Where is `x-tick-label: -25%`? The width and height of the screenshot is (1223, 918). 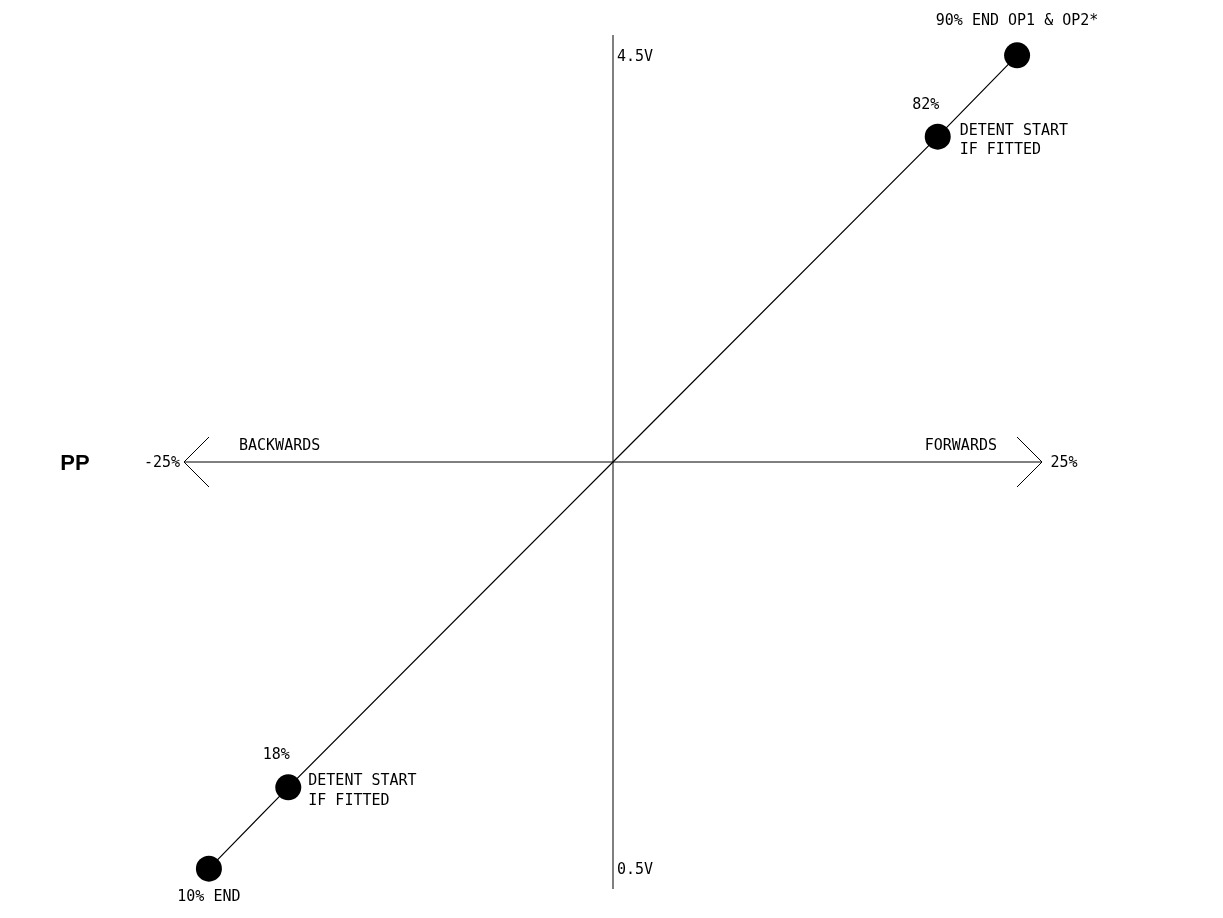
x-tick-label: -25% is located at coordinates (162, 462).